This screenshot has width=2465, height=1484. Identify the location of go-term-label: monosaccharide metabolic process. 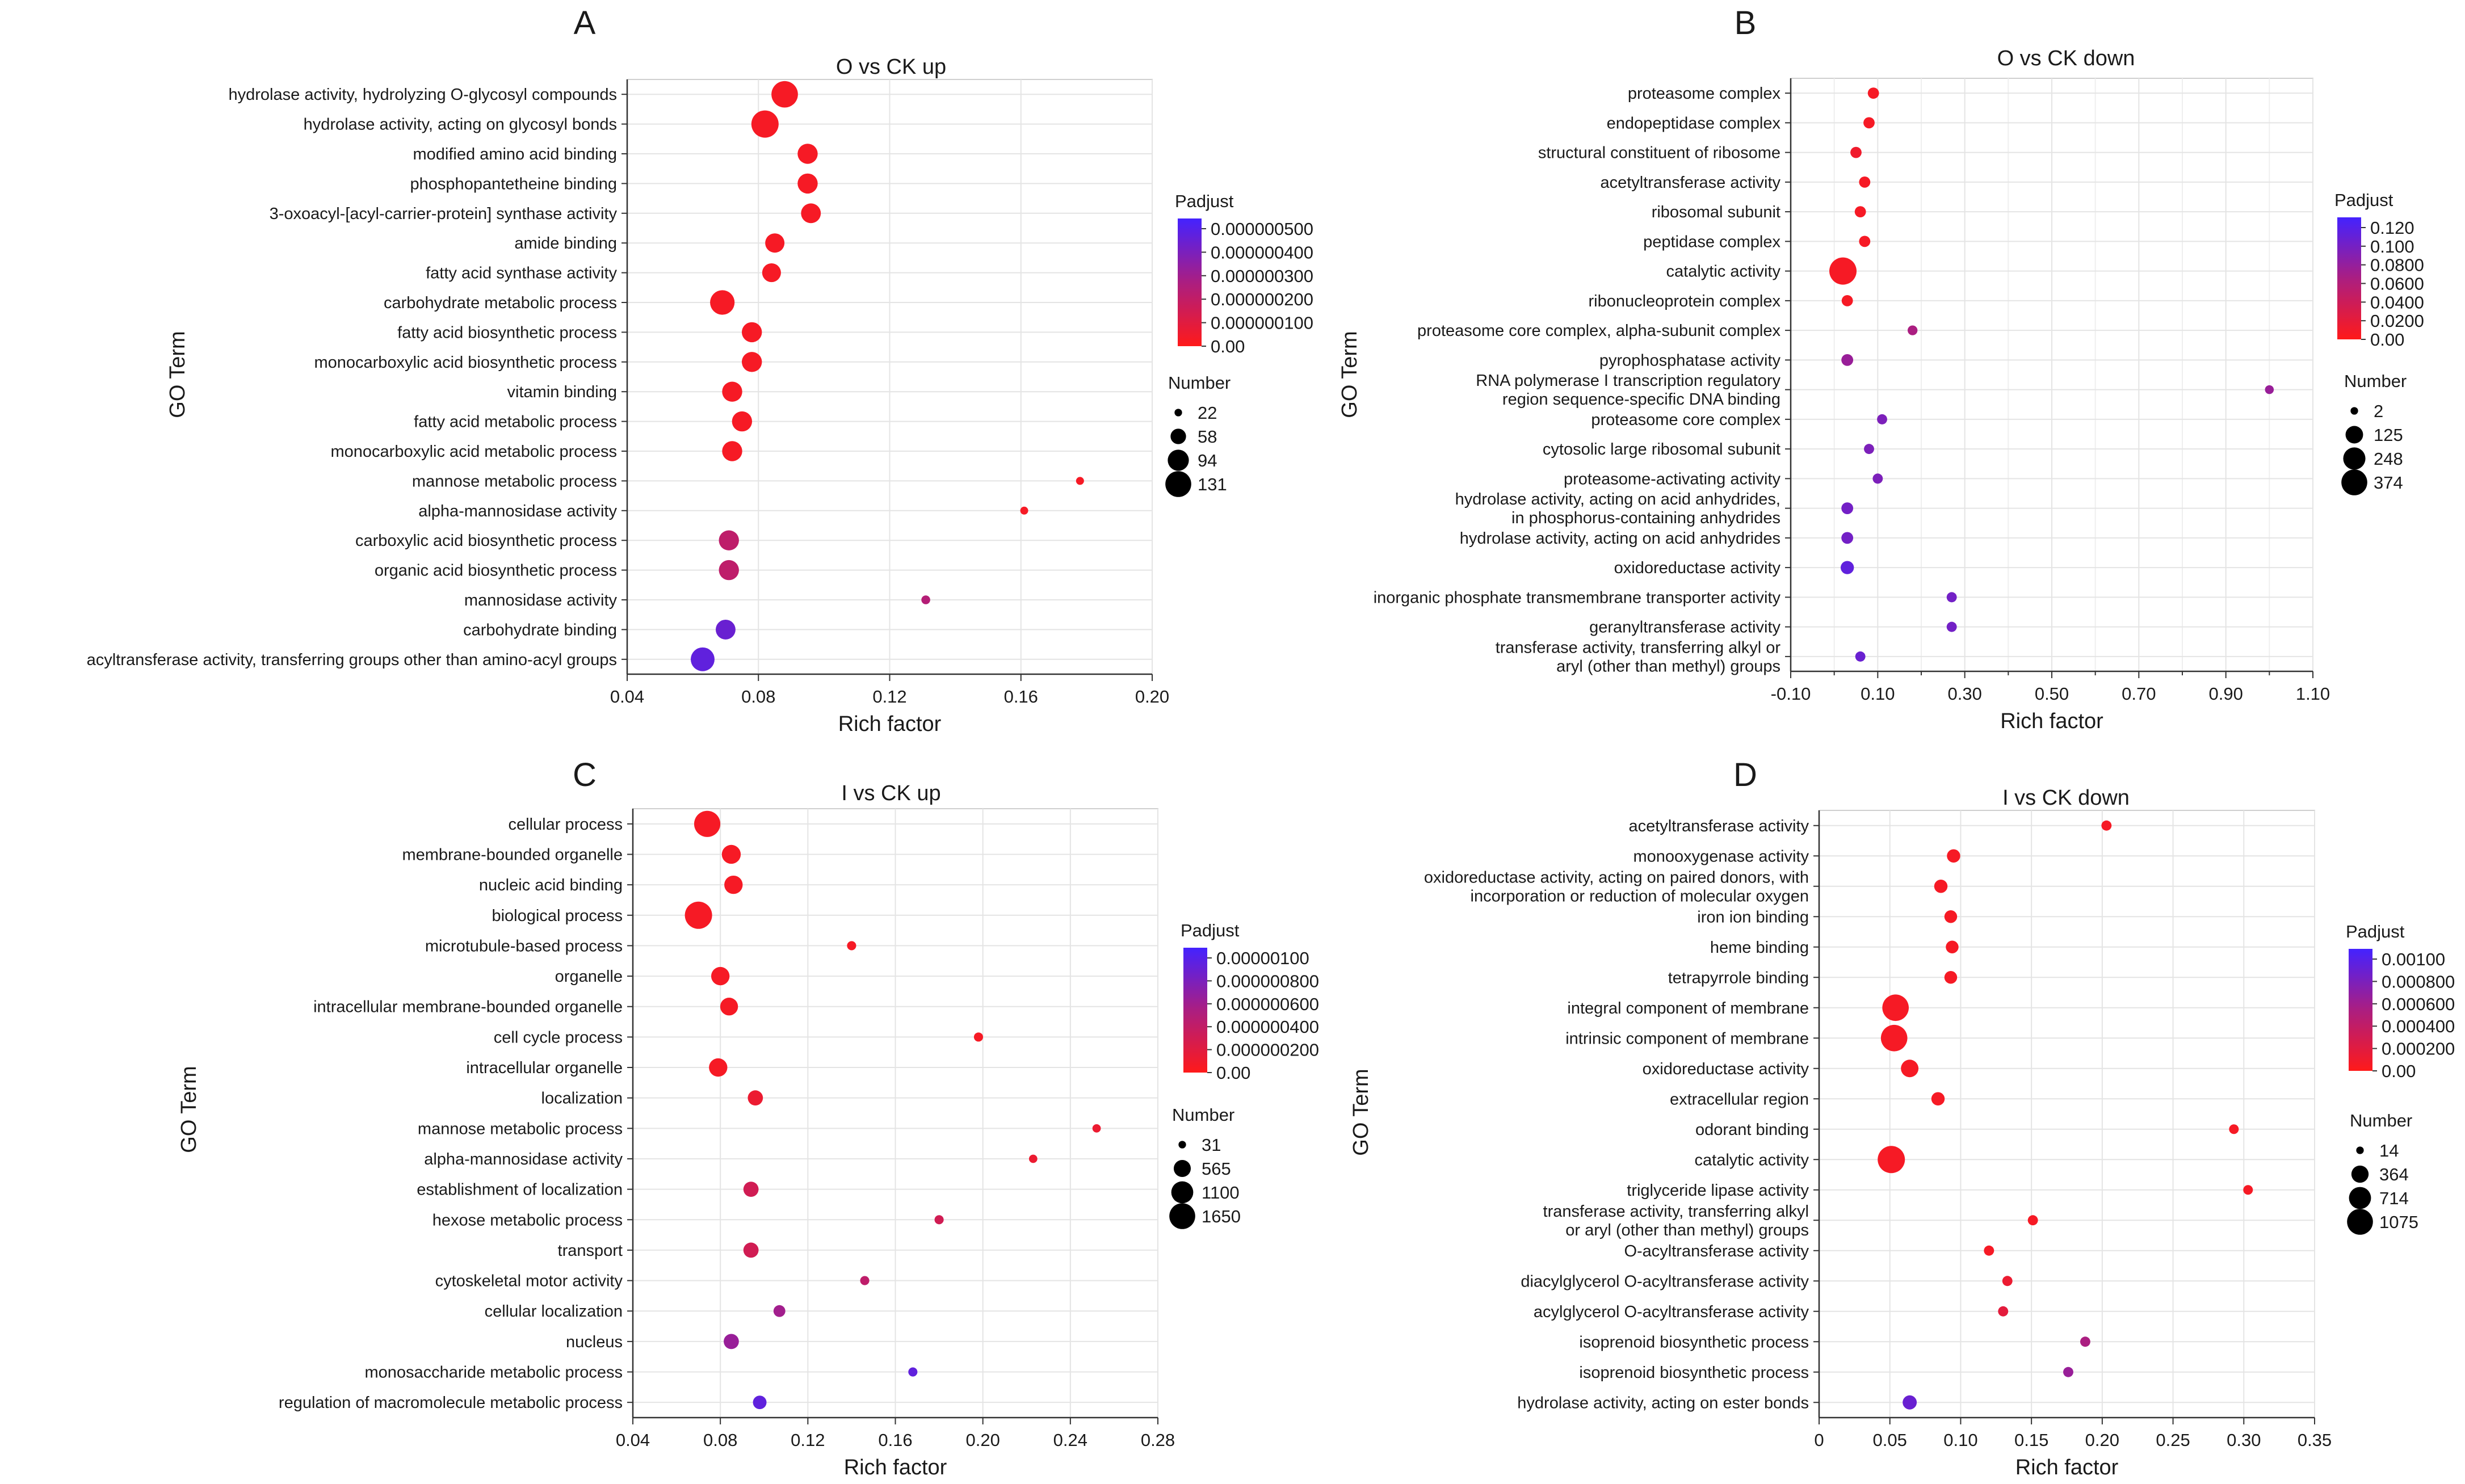
(494, 1373).